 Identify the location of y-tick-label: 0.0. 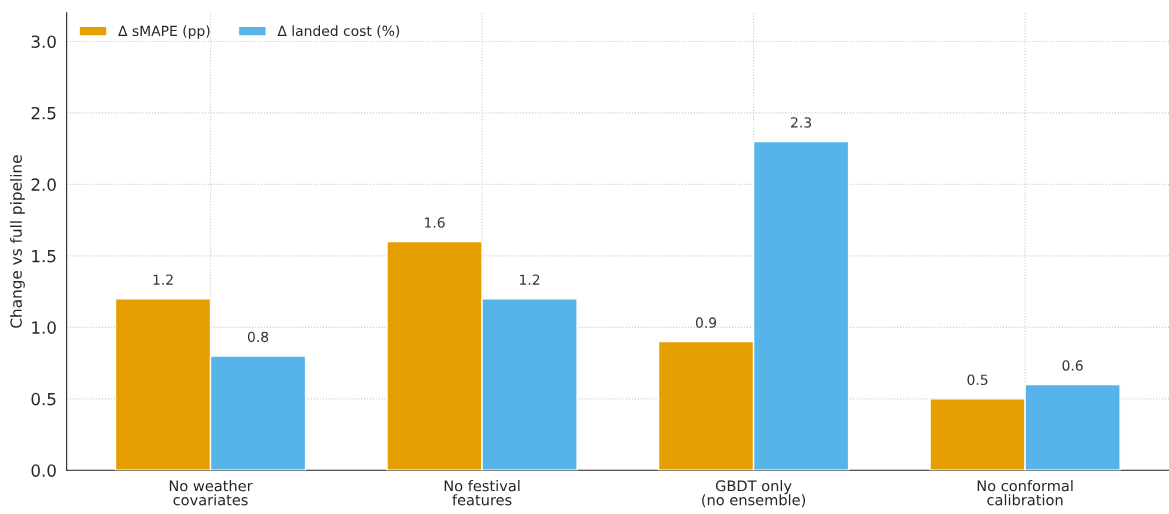
(43, 470).